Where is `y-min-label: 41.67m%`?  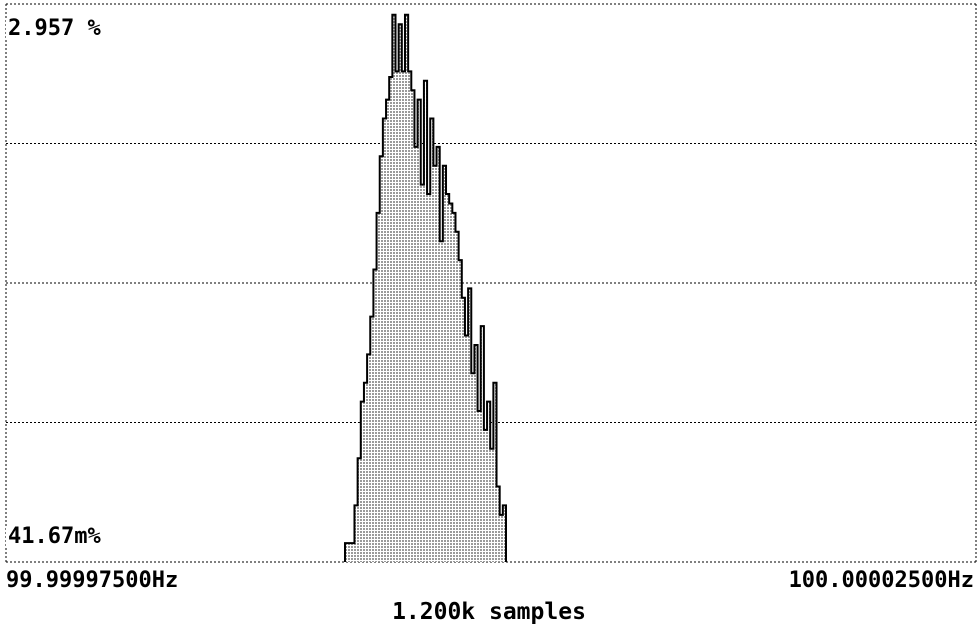
y-min-label: 41.67m% is located at coordinates (54, 536).